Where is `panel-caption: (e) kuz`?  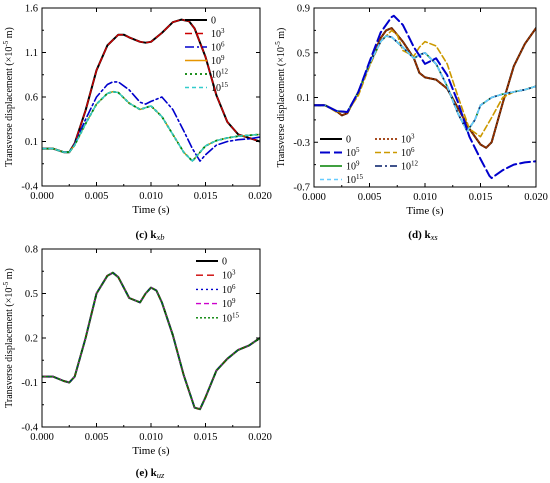
panel-caption: (e) kuz is located at coordinates (150, 473).